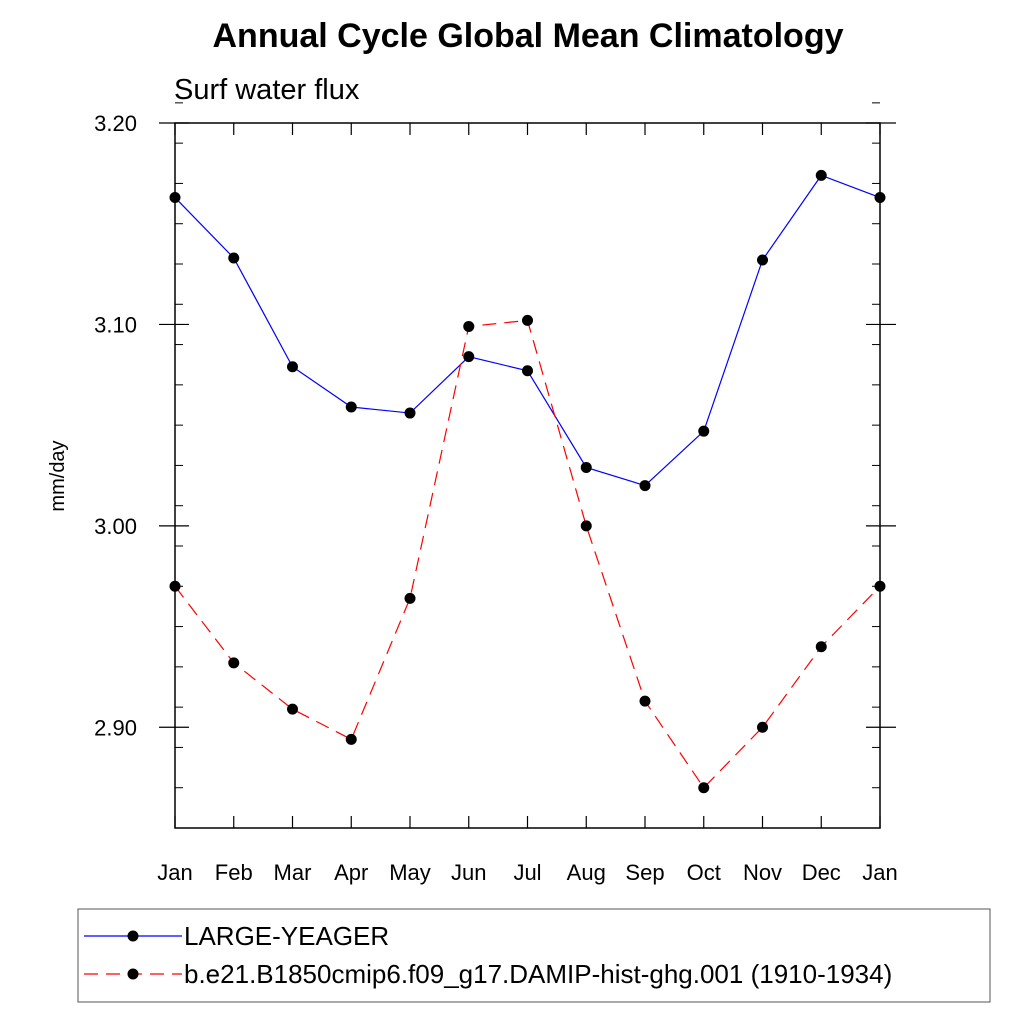 The width and height of the screenshot is (1024, 1024). Describe the element at coordinates (644, 872) in the screenshot. I see `x-tick-label: Sep` at that location.